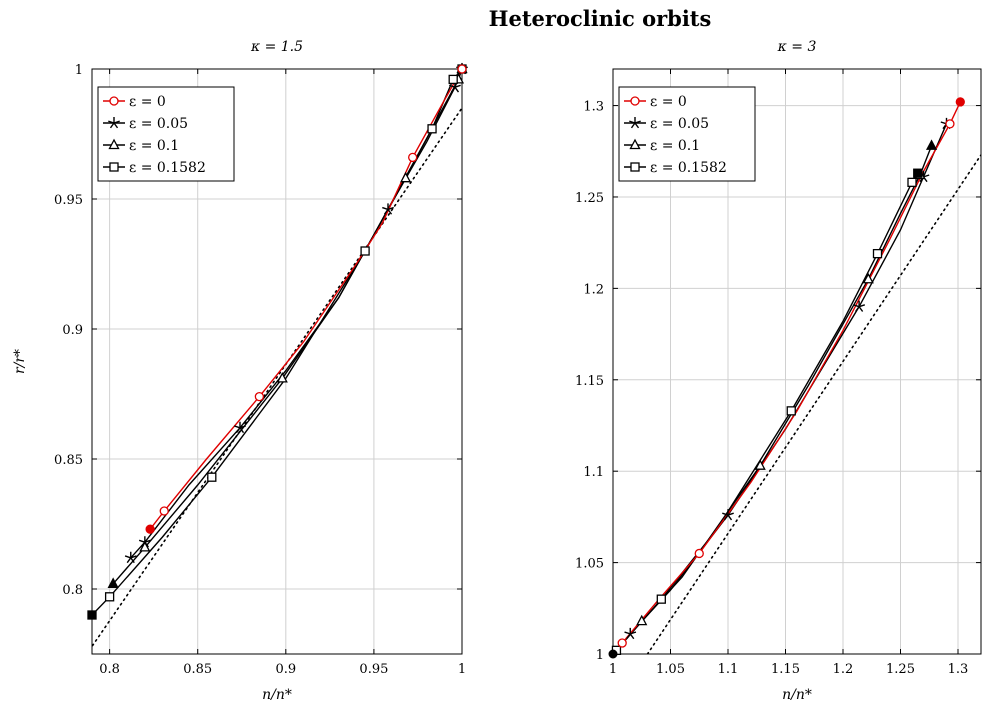  What do you see at coordinates (589, 198) in the screenshot?
I see `y-tick-label: 1.25` at bounding box center [589, 198].